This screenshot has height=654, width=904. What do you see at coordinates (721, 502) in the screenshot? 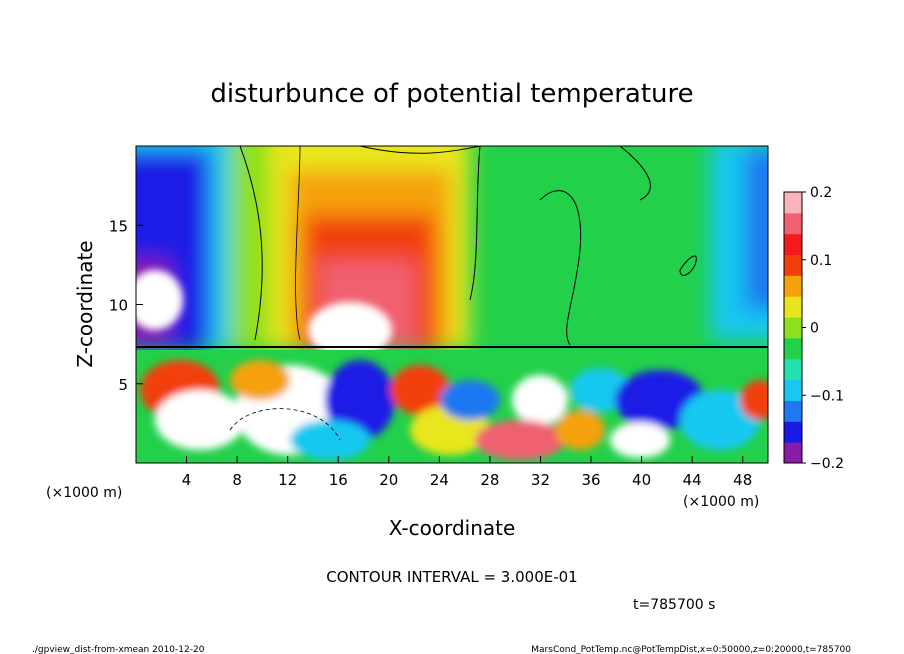
I see `x-unit-right: (×1000 m)` at bounding box center [721, 502].